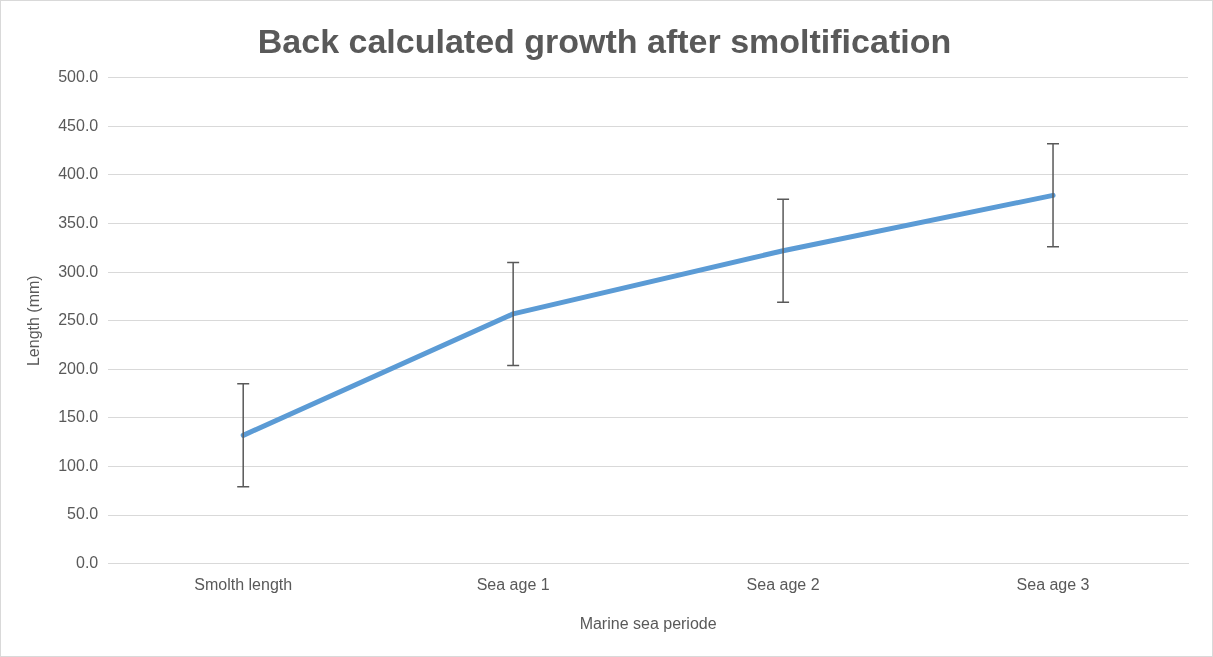  I want to click on y-tick-label: 450.0, so click(78, 125).